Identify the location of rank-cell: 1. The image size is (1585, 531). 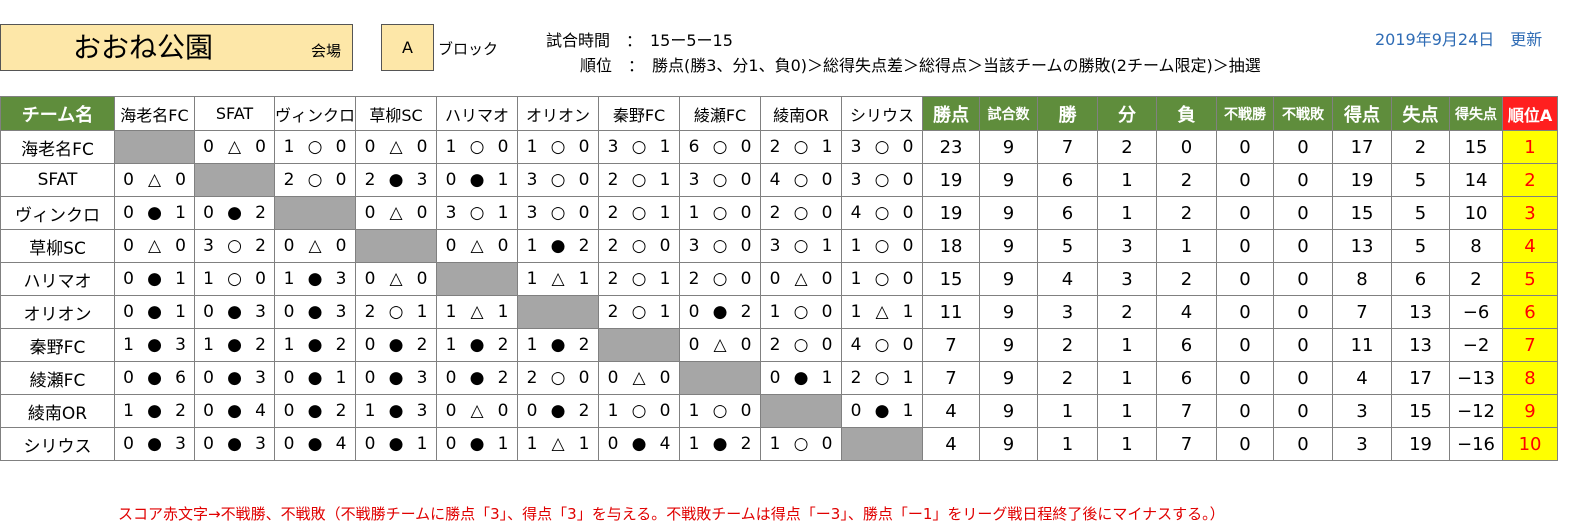
(1530, 147).